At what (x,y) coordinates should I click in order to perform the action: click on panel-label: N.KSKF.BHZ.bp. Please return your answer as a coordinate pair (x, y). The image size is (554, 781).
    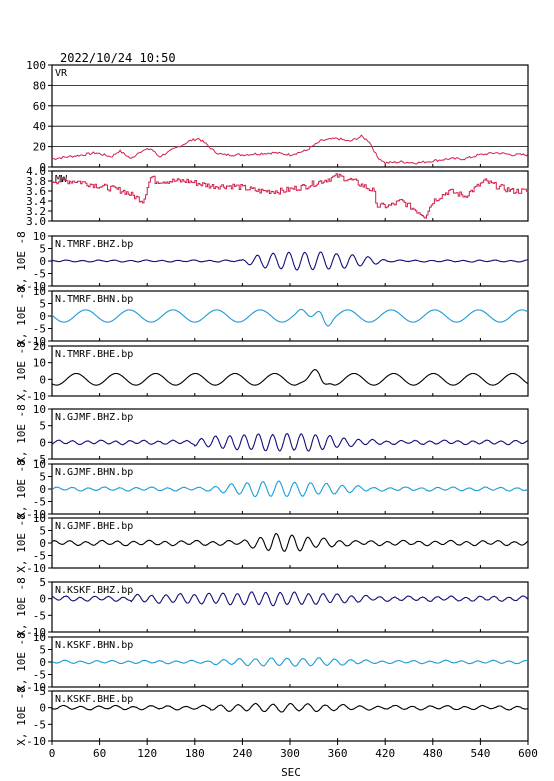
    Looking at the image, I should click on (94, 590).